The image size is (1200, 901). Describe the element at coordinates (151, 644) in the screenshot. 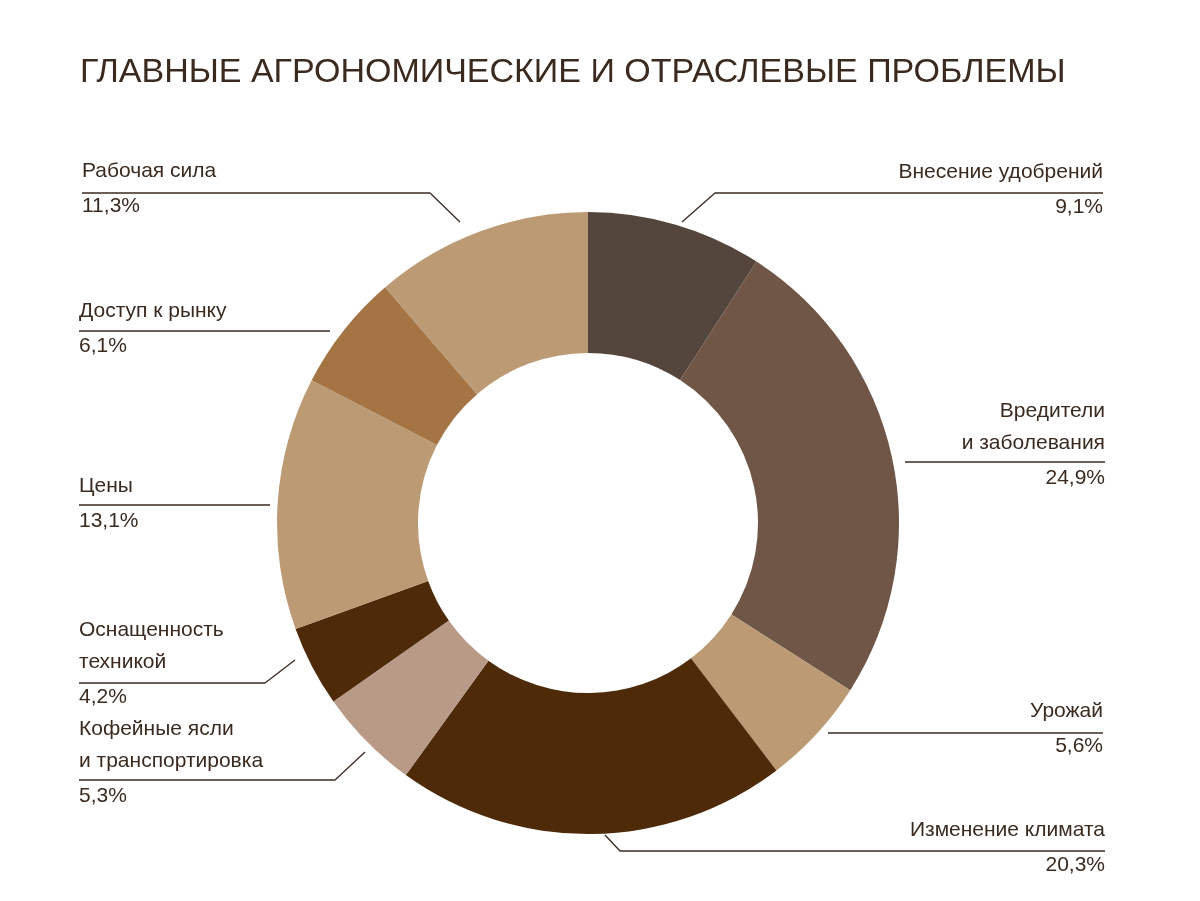

I see `slice-label: Оснащенность техникой` at that location.